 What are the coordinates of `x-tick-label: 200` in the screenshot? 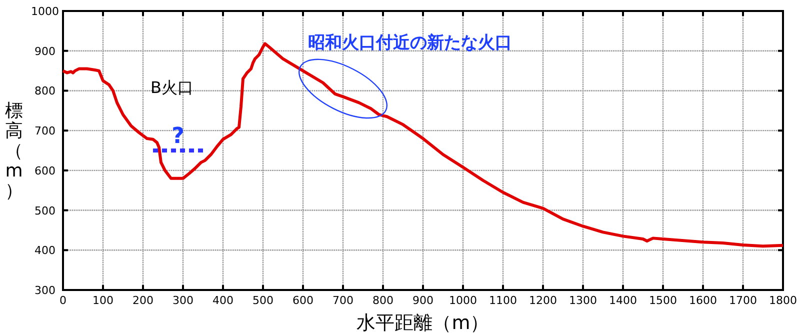 It's located at (143, 300).